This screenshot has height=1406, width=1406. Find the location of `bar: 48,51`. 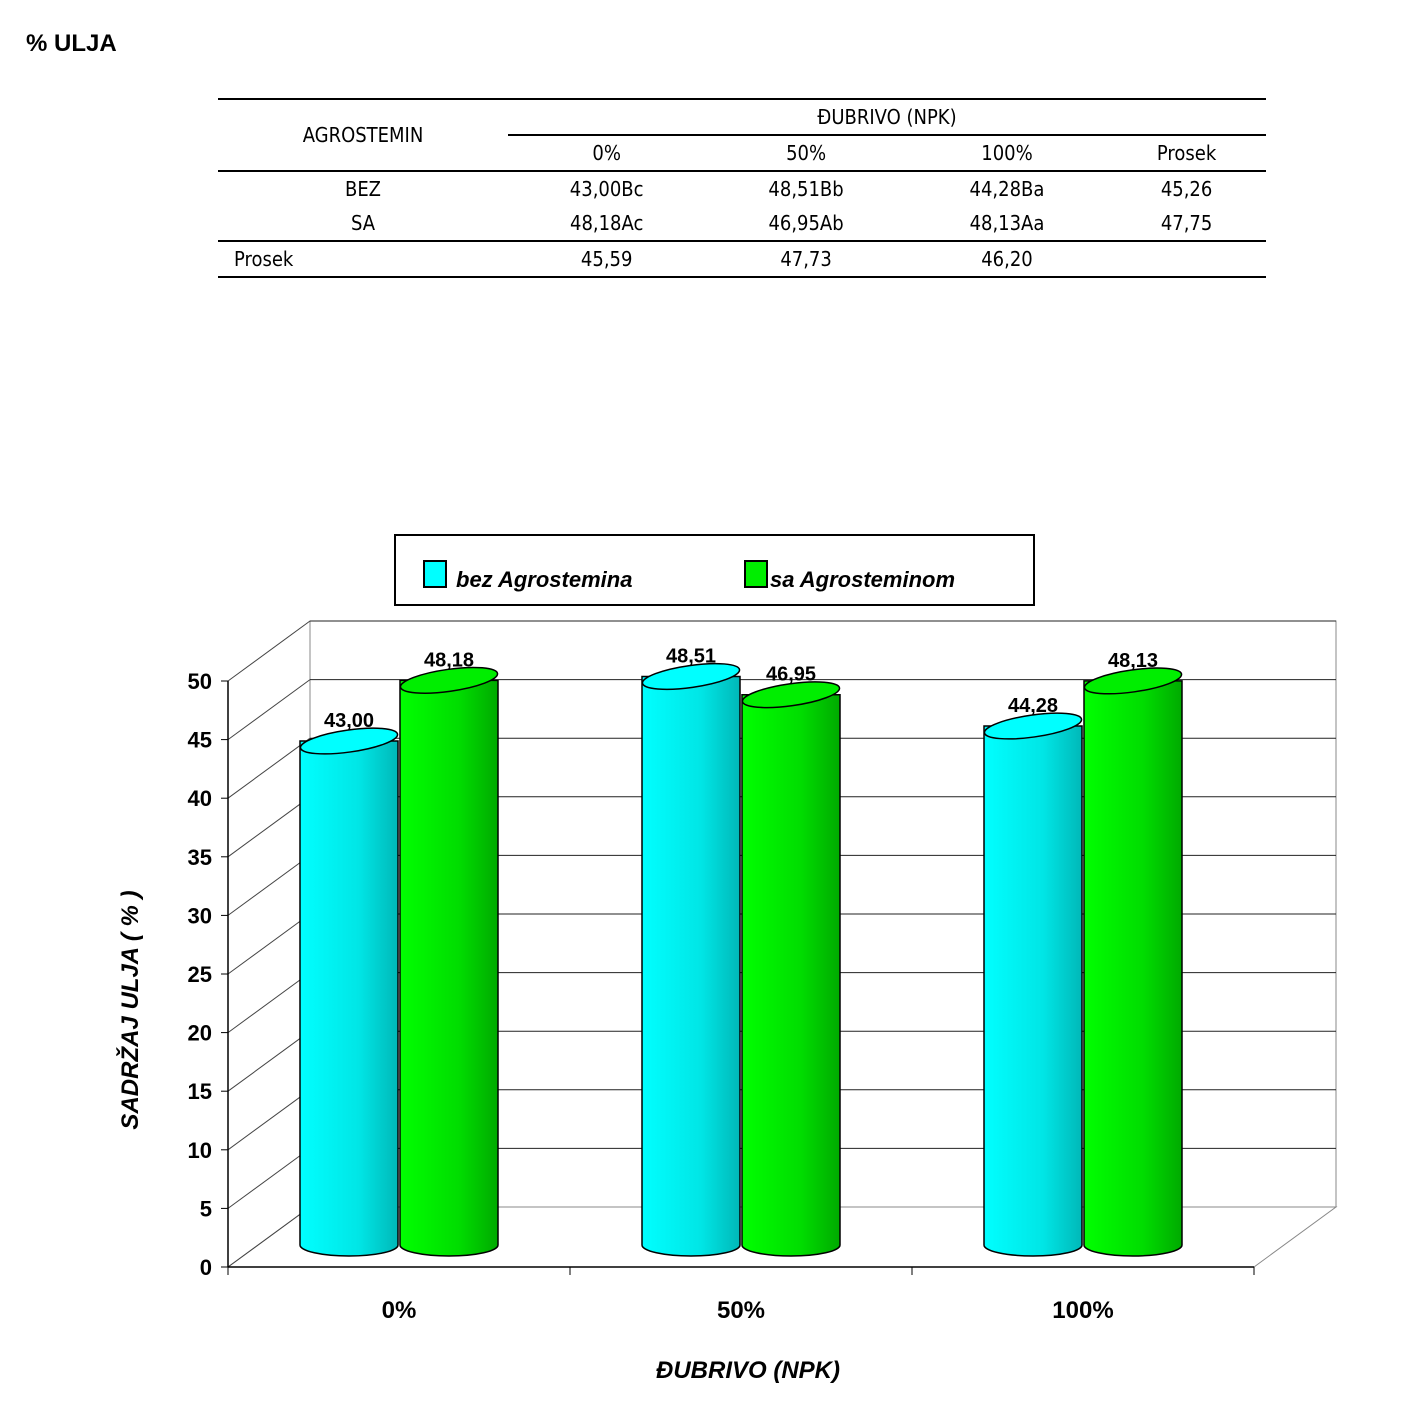

bar: 48,51 is located at coordinates (691, 951).